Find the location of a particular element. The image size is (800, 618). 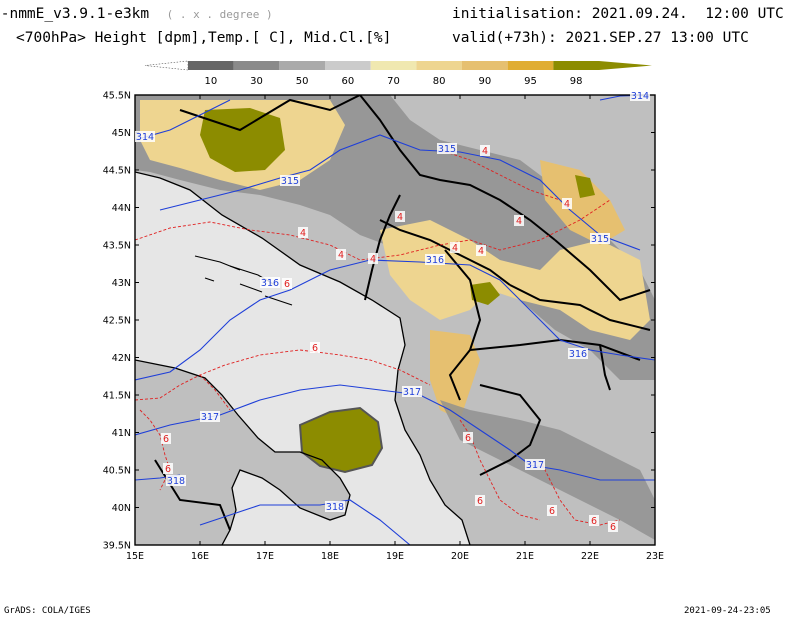

colorbar-label: 70 is located at coordinates (393, 81).